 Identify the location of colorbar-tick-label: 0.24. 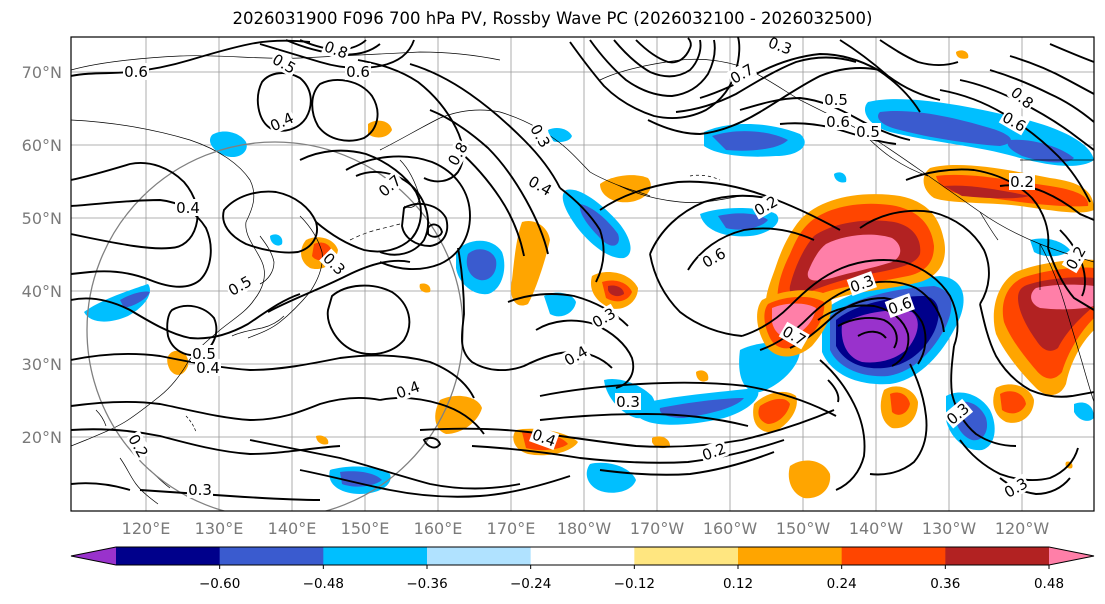
(842, 584).